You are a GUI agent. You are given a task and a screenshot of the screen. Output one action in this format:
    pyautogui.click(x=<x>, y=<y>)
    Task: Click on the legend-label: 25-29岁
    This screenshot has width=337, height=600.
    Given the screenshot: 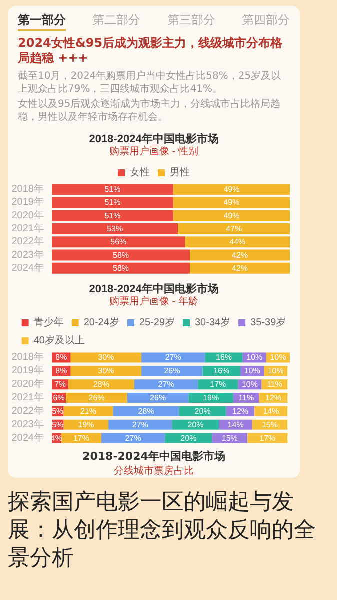 What is the action you would take?
    pyautogui.click(x=157, y=322)
    